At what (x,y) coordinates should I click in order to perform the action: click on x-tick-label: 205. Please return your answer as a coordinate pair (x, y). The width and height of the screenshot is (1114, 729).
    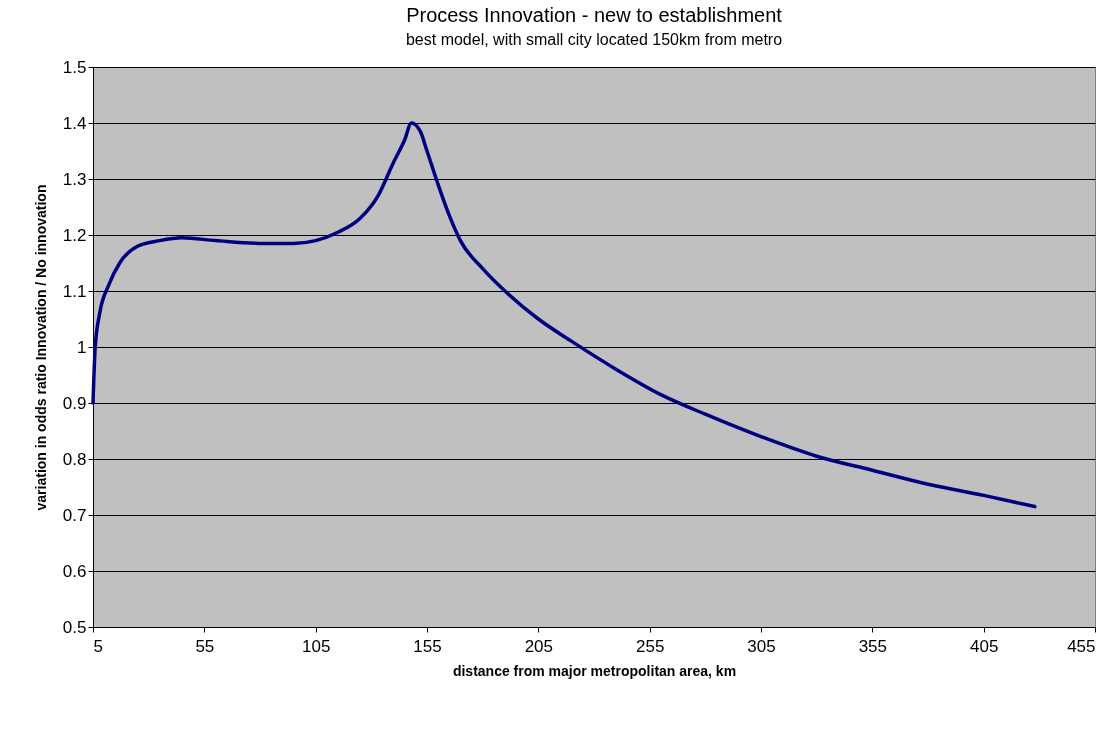
    Looking at the image, I should click on (539, 646).